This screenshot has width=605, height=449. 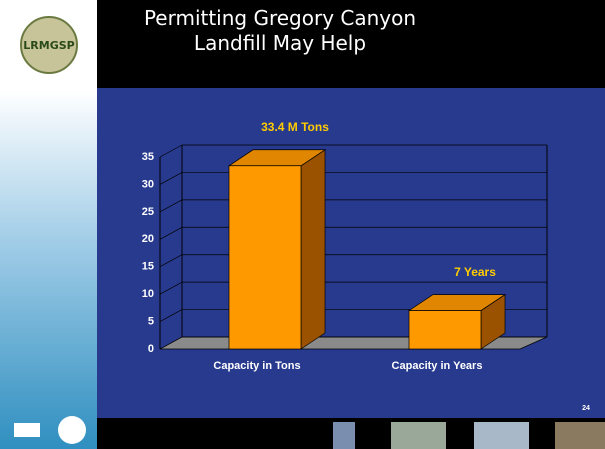 What do you see at coordinates (295, 127) in the screenshot?
I see `data-label: 33.4 M Tons` at bounding box center [295, 127].